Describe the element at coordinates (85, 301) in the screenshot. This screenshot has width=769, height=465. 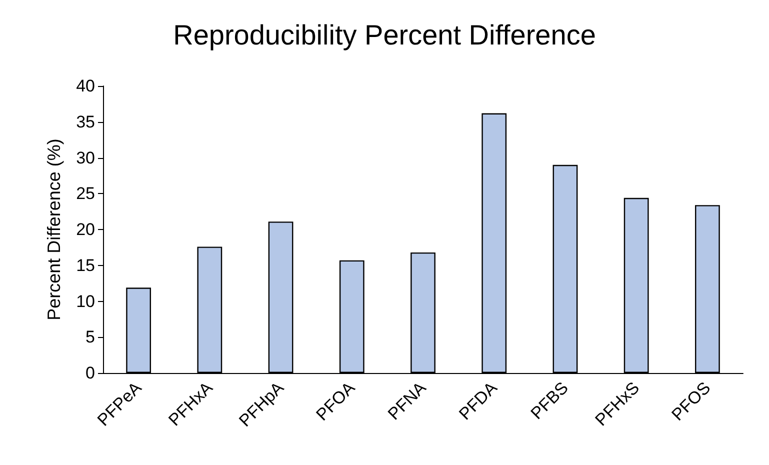
I see `y-tick-label: 10` at that location.